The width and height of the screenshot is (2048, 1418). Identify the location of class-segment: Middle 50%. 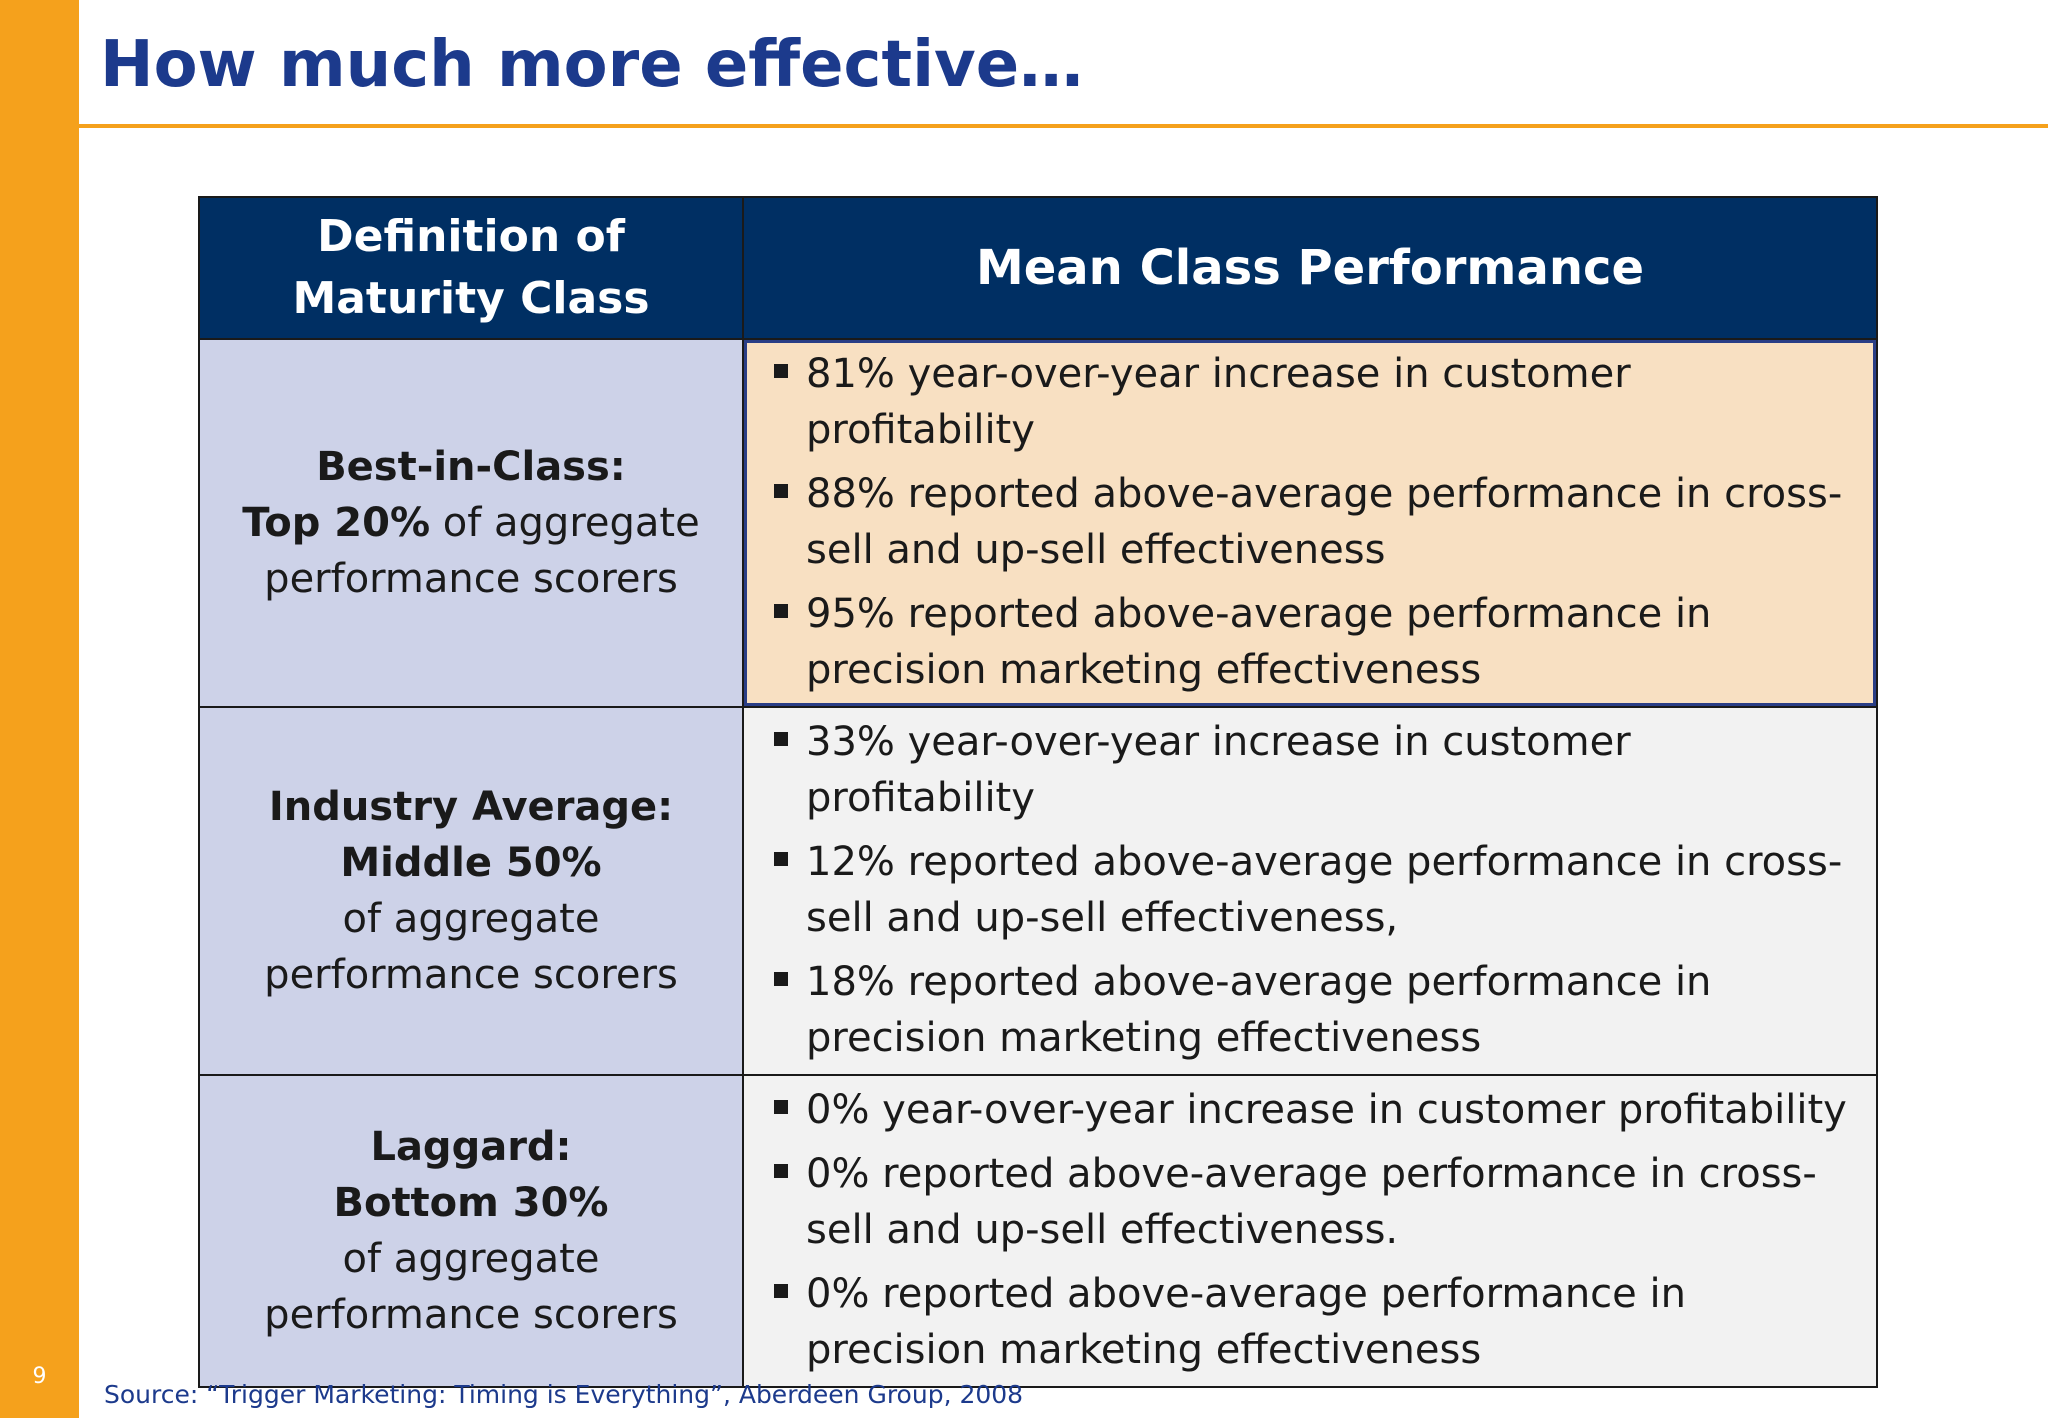
(471, 863).